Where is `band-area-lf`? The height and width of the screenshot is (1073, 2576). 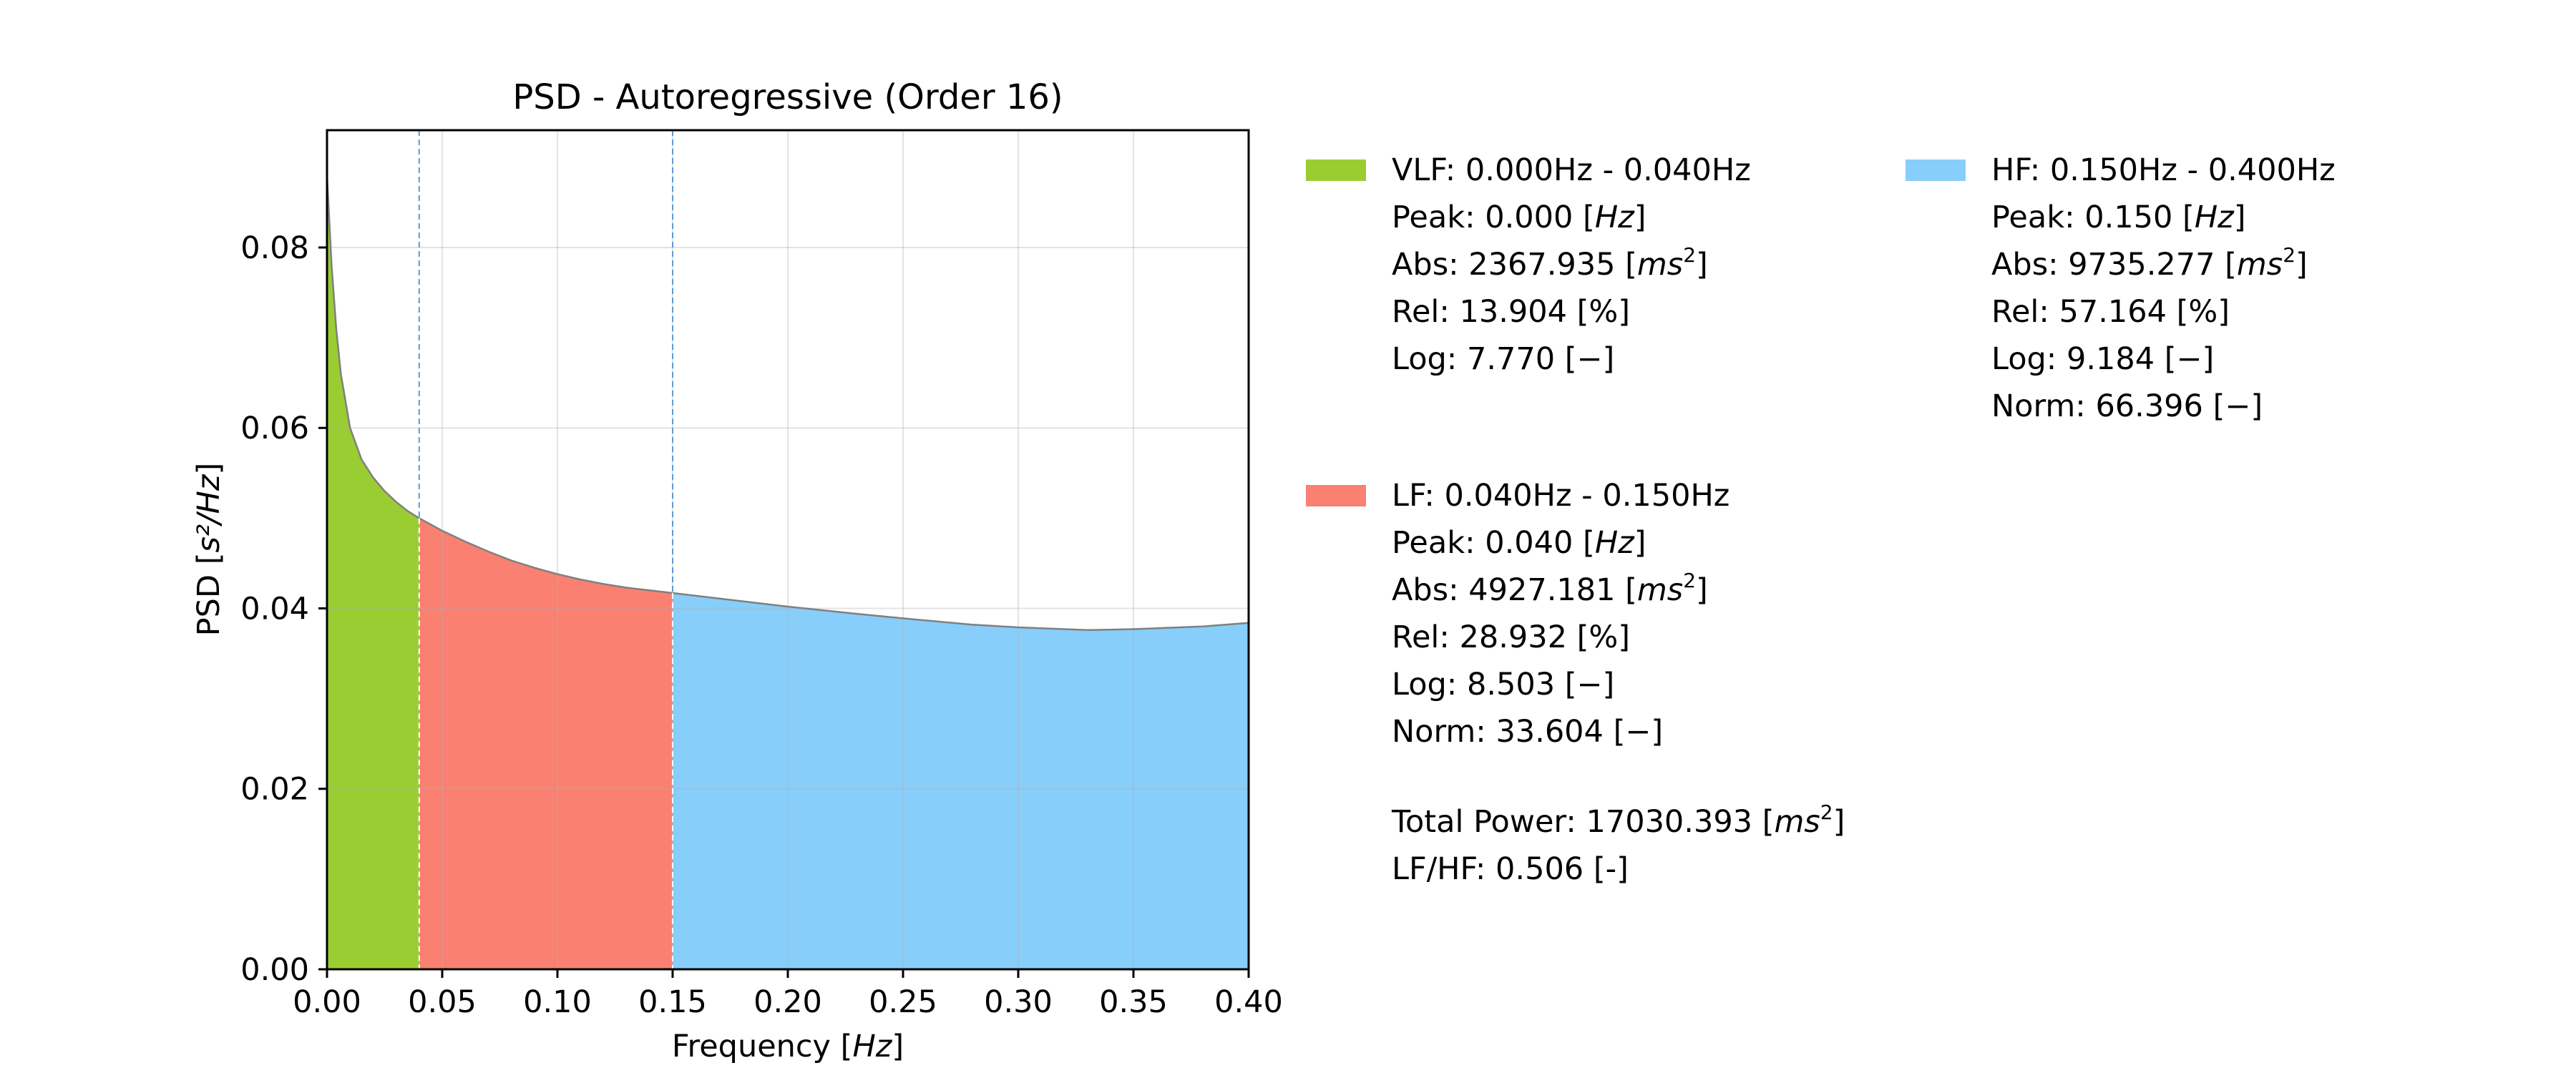 band-area-lf is located at coordinates (546, 743).